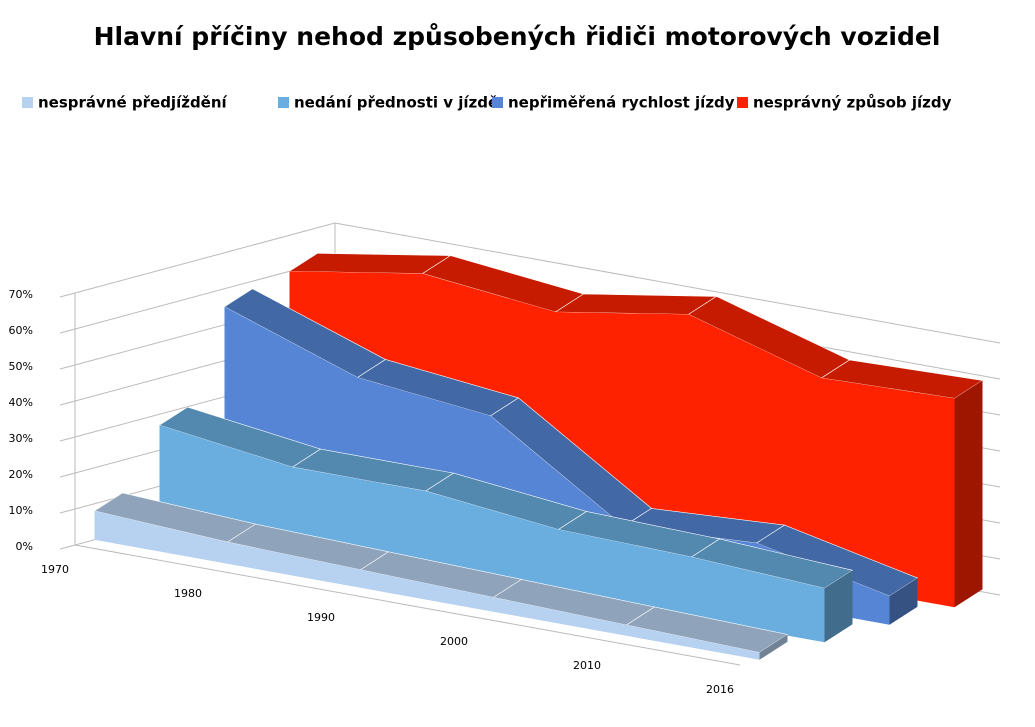 This screenshot has height=727, width=1035. I want to click on y-tick-label: 50%, so click(21, 366).